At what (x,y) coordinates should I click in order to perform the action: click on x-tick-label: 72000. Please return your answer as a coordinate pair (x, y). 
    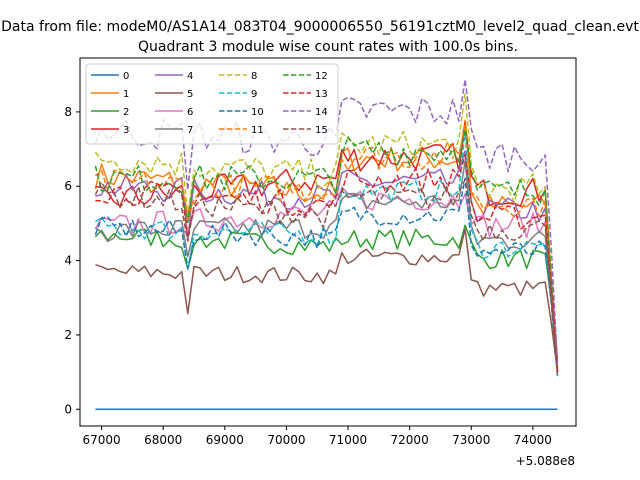
    Looking at the image, I should click on (410, 440).